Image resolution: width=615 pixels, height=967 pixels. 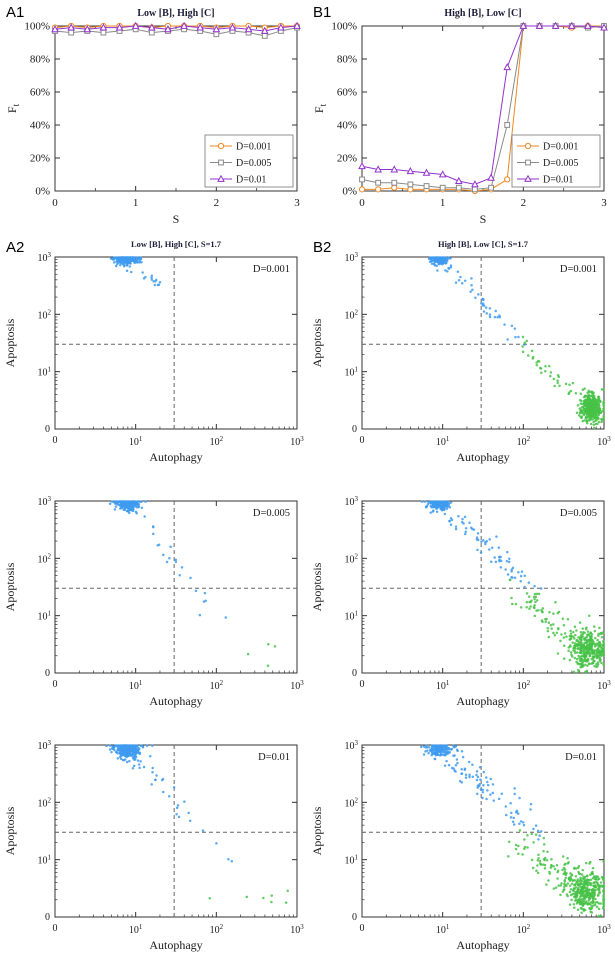 I want to click on svg-text: High [B], Low [C], so click(x=482, y=13).